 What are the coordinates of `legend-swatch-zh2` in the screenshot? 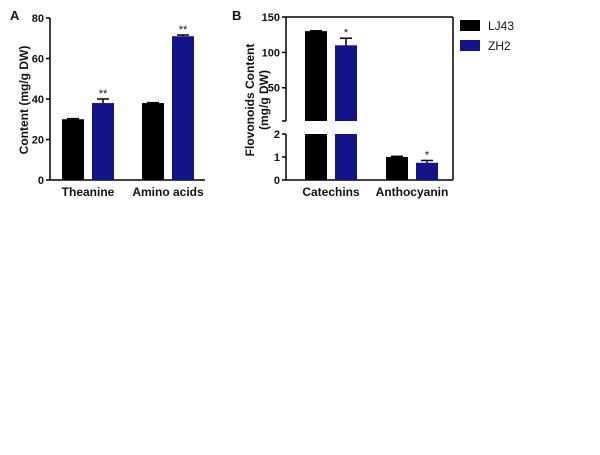 It's located at (470, 45).